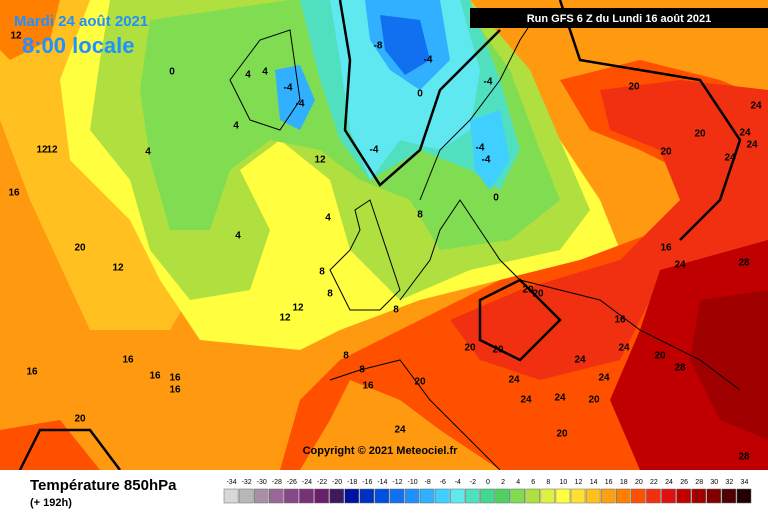  I want to click on scale-label: 2, so click(503, 482).